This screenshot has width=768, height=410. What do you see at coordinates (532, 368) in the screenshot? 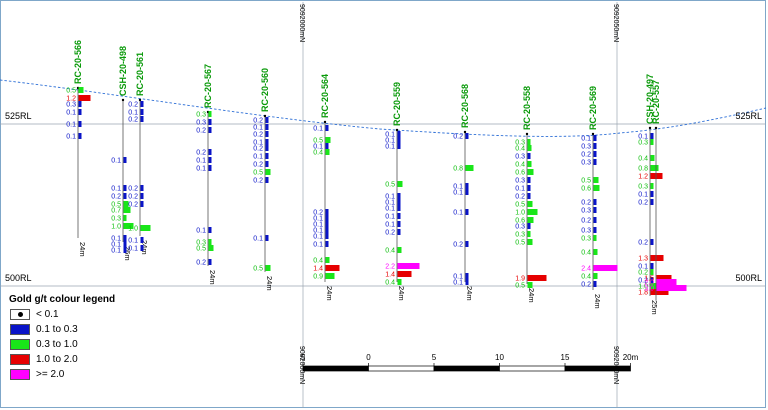
I see `scale-bar-segment` at bounding box center [532, 368].